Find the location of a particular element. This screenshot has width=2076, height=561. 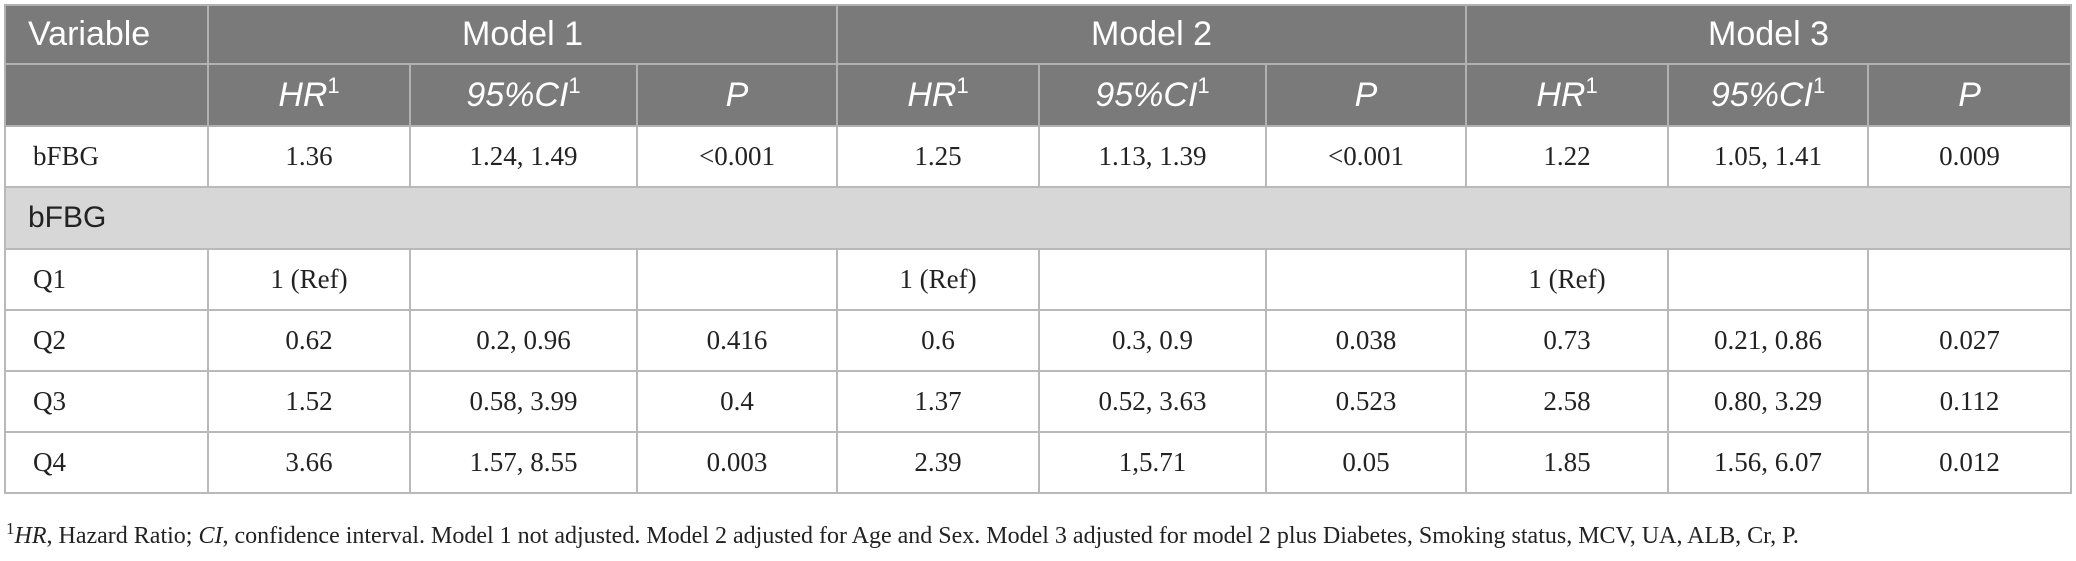

table-cell: 1.05, 1.41 is located at coordinates (1768, 156).